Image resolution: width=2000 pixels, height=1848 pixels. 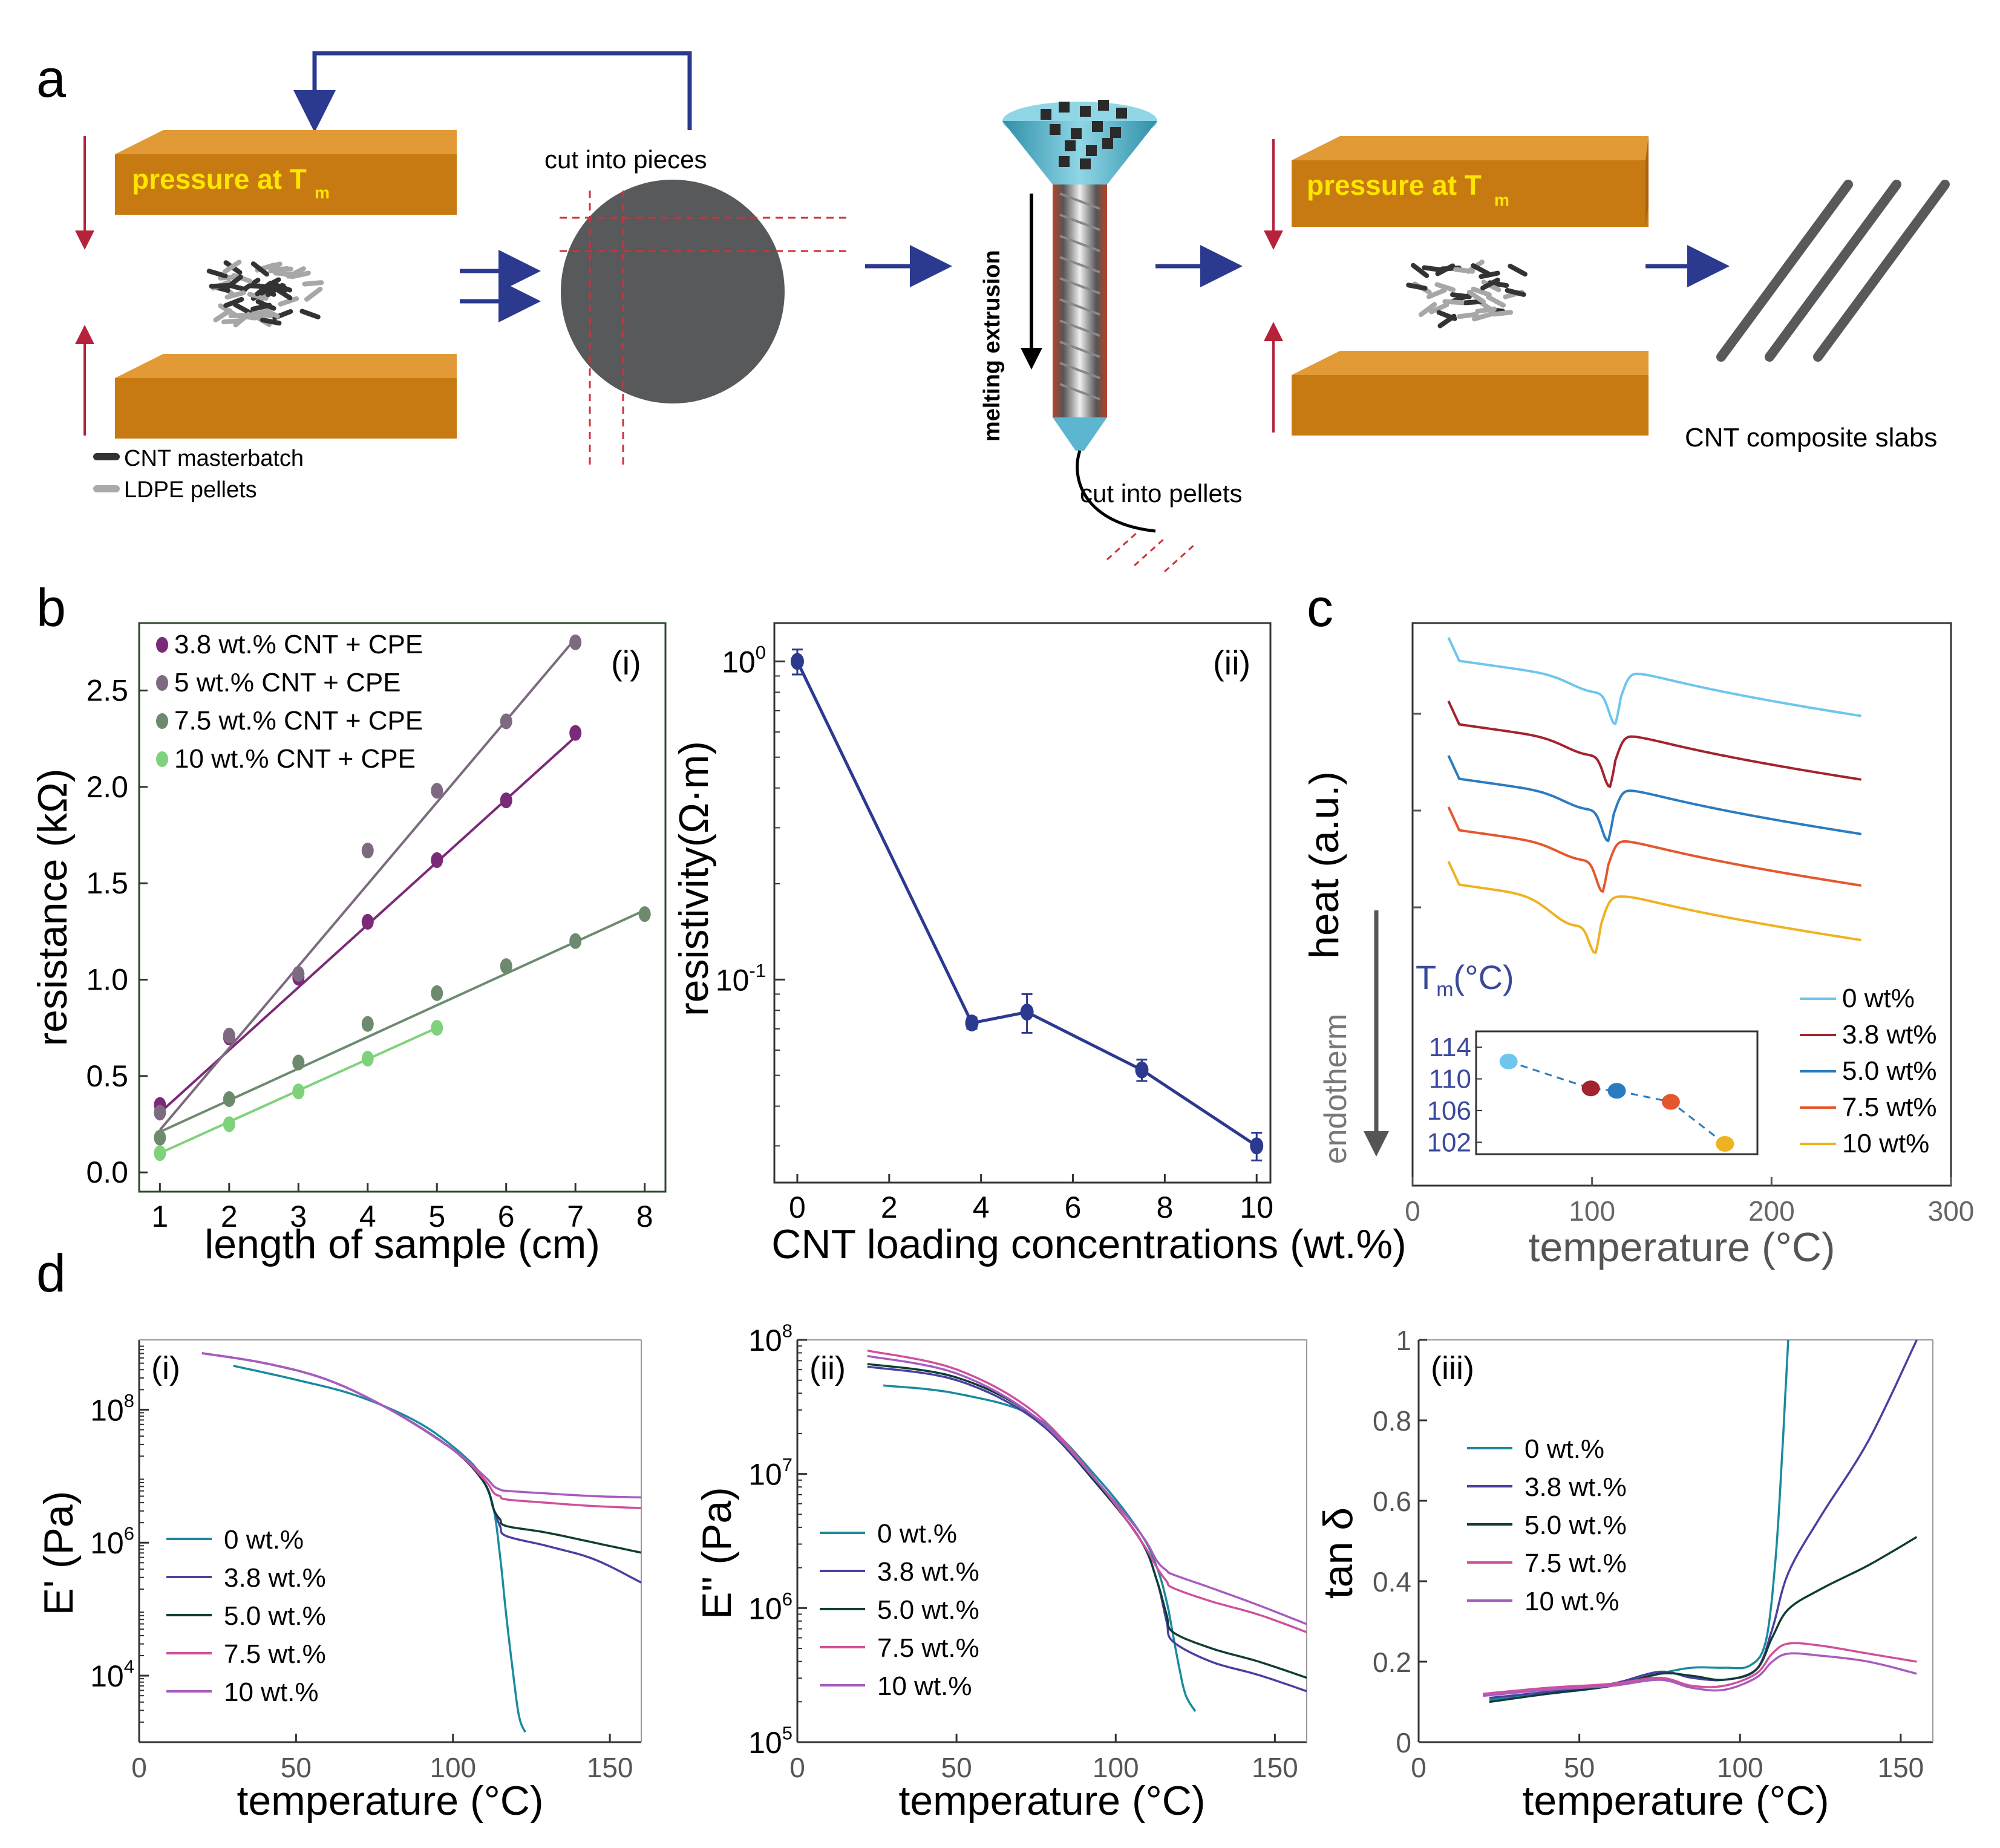 I want to click on y-tick-label: 0.2, so click(x=1392, y=1662).